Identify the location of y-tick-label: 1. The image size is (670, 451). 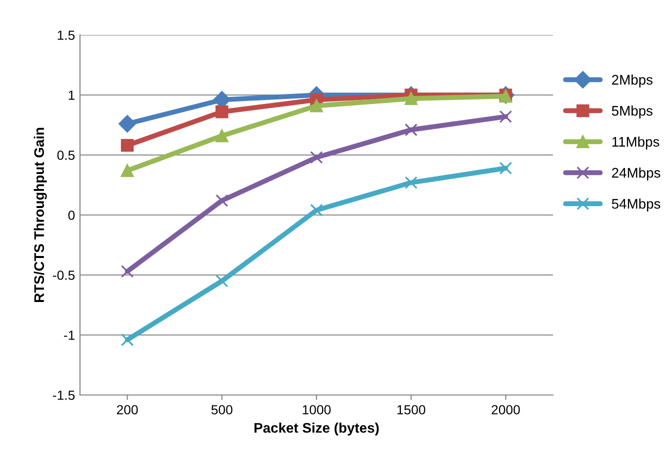
(71, 95).